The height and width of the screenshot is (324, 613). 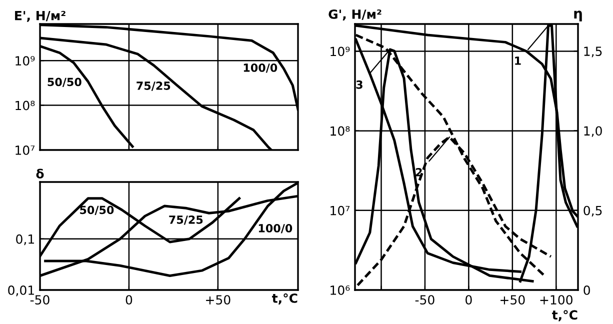 What do you see at coordinates (340, 290) in the screenshot?
I see `y-tick-label: 10⁶` at bounding box center [340, 290].